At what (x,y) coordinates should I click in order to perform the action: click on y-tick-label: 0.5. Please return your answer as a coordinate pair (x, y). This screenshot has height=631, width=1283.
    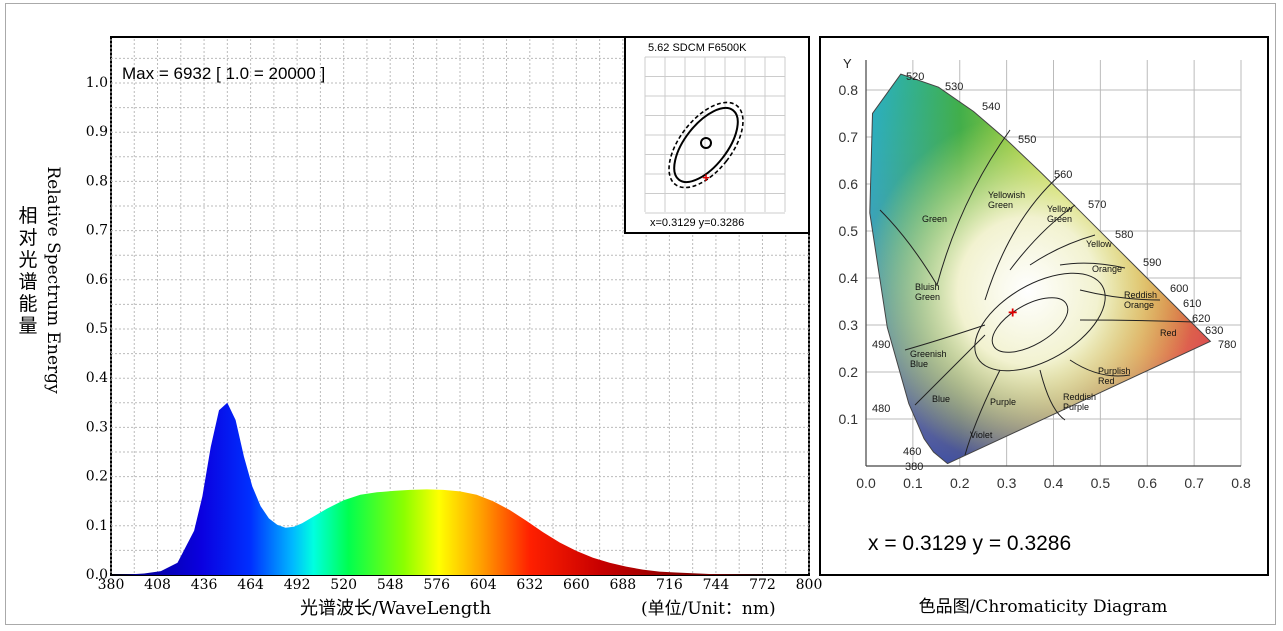
    Looking at the image, I should click on (97, 329).